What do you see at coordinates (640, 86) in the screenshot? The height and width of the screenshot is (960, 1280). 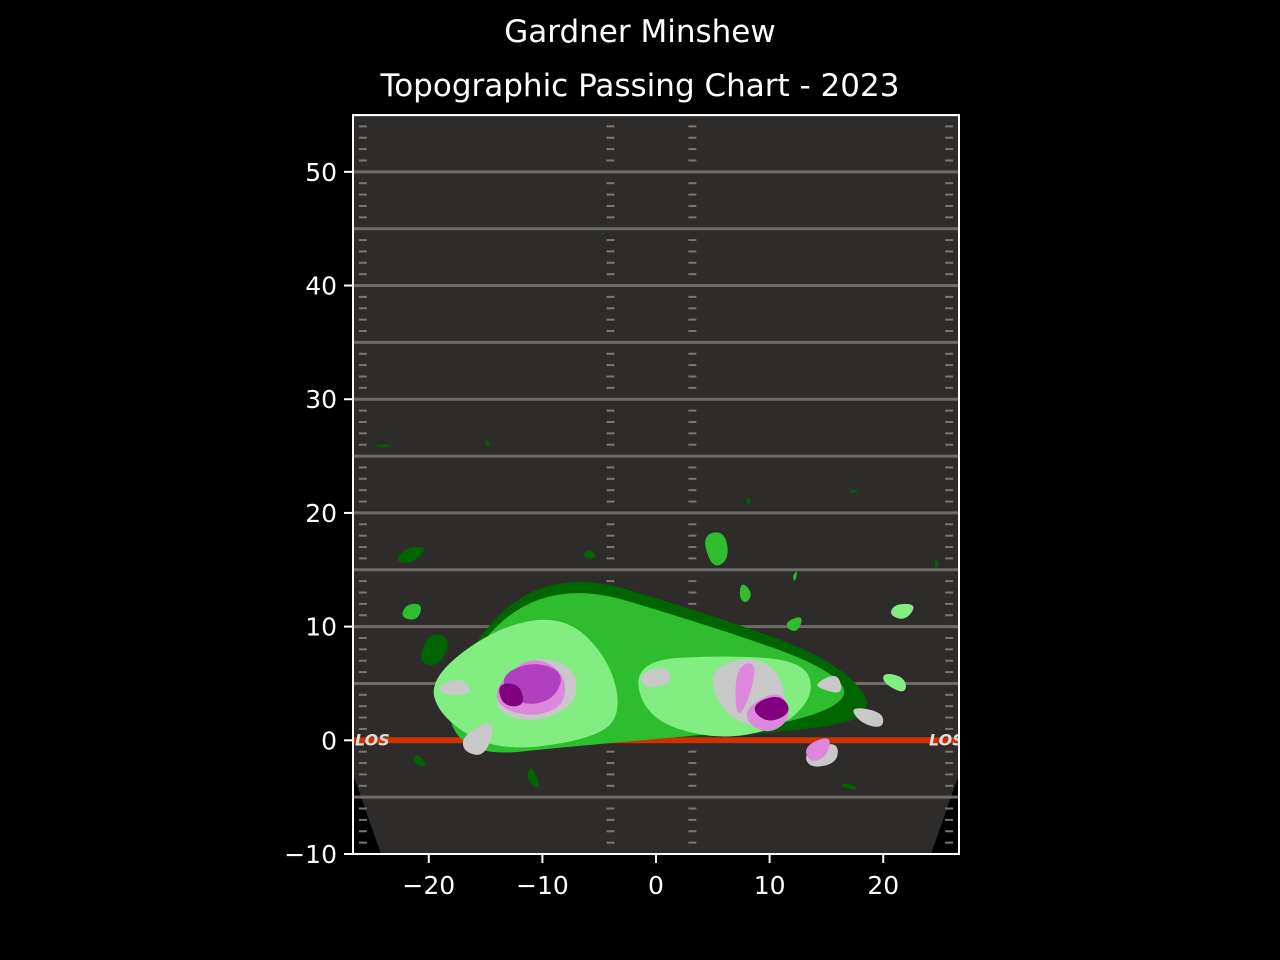 I see `chart-subtitle: Topographic Passing Chart - 2023` at bounding box center [640, 86].